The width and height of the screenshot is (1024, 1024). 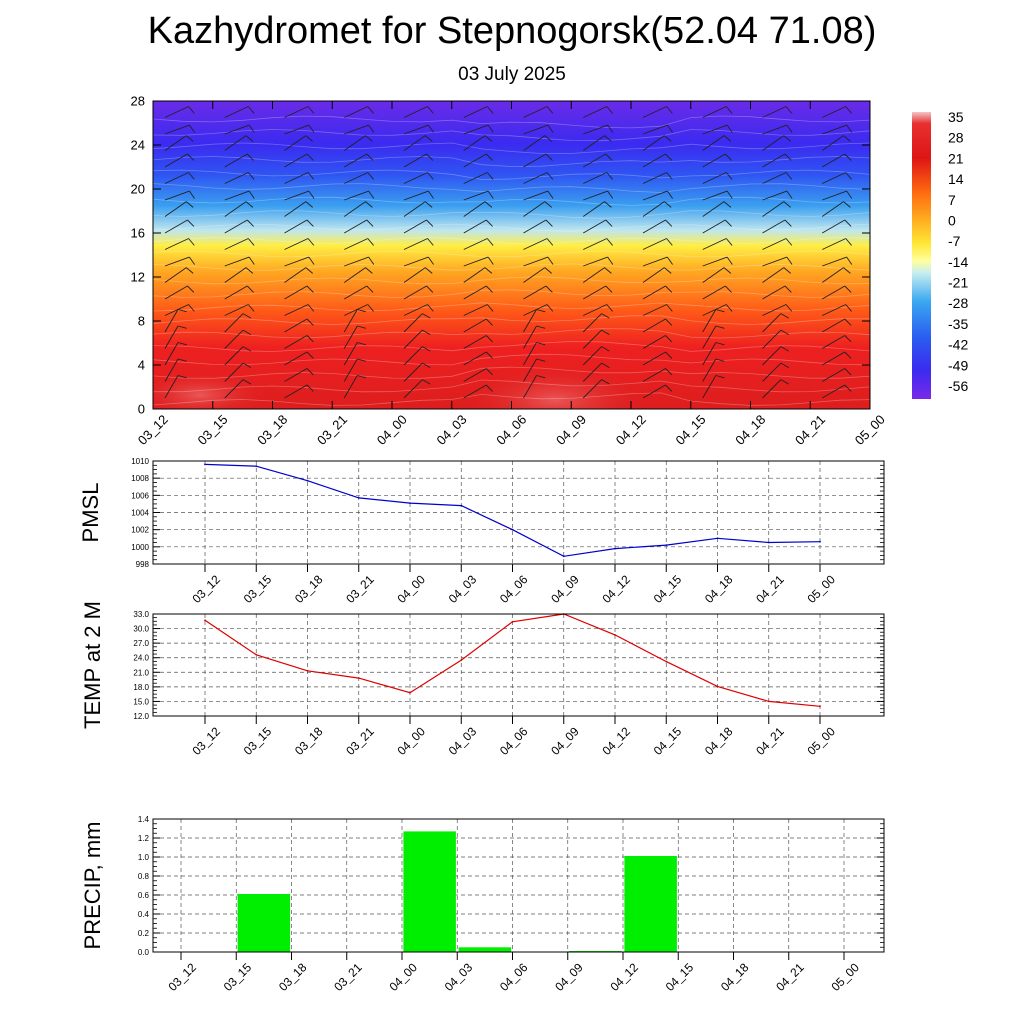 What do you see at coordinates (392, 430) in the screenshot?
I see `heatmap-x-tick-label: 04_00` at bounding box center [392, 430].